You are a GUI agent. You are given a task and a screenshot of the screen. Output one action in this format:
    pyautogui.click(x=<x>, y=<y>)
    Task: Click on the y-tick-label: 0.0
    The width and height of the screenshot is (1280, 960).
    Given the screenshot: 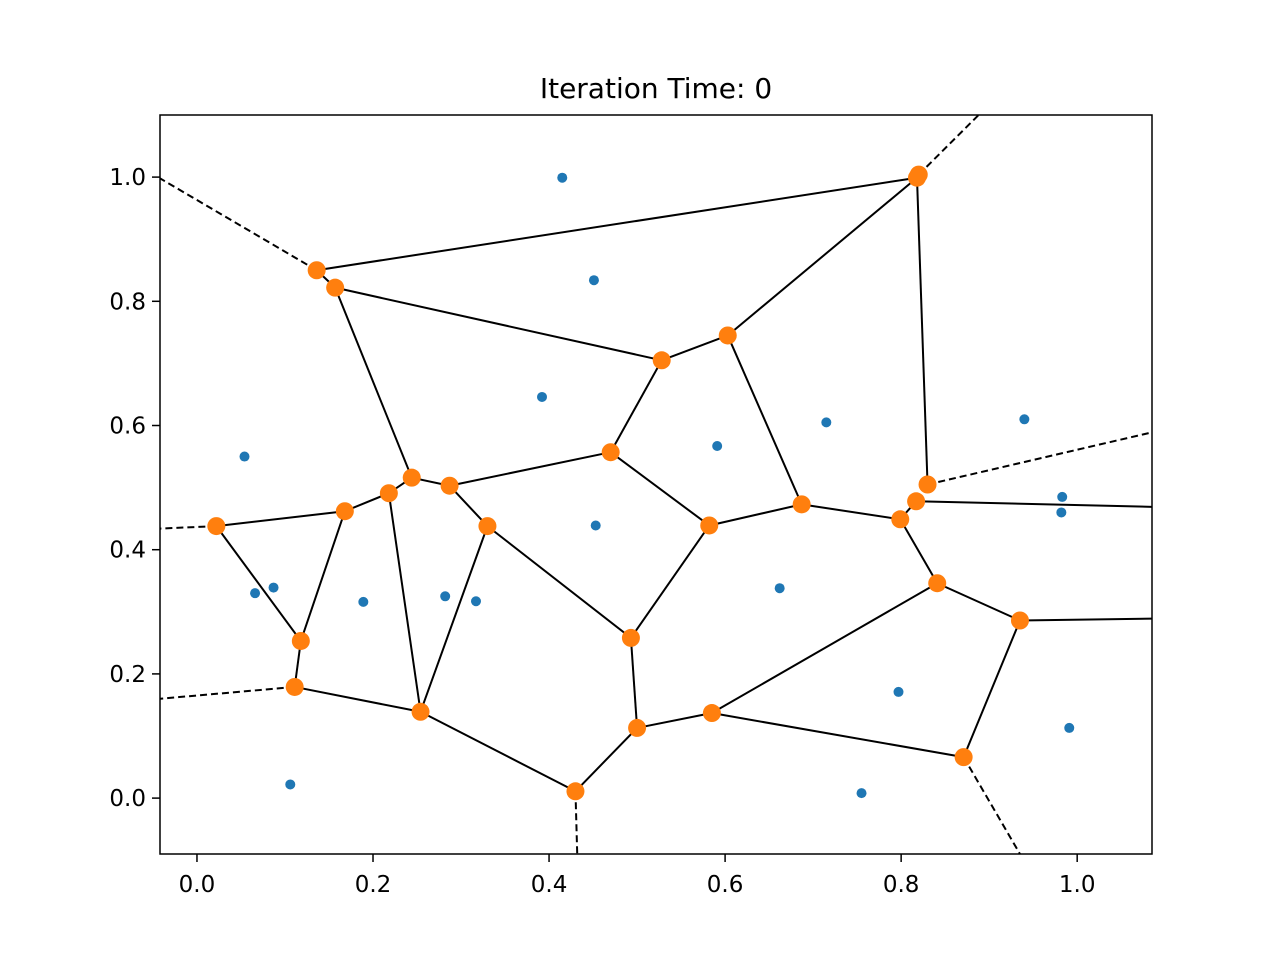 What is the action you would take?
    pyautogui.click(x=127, y=799)
    